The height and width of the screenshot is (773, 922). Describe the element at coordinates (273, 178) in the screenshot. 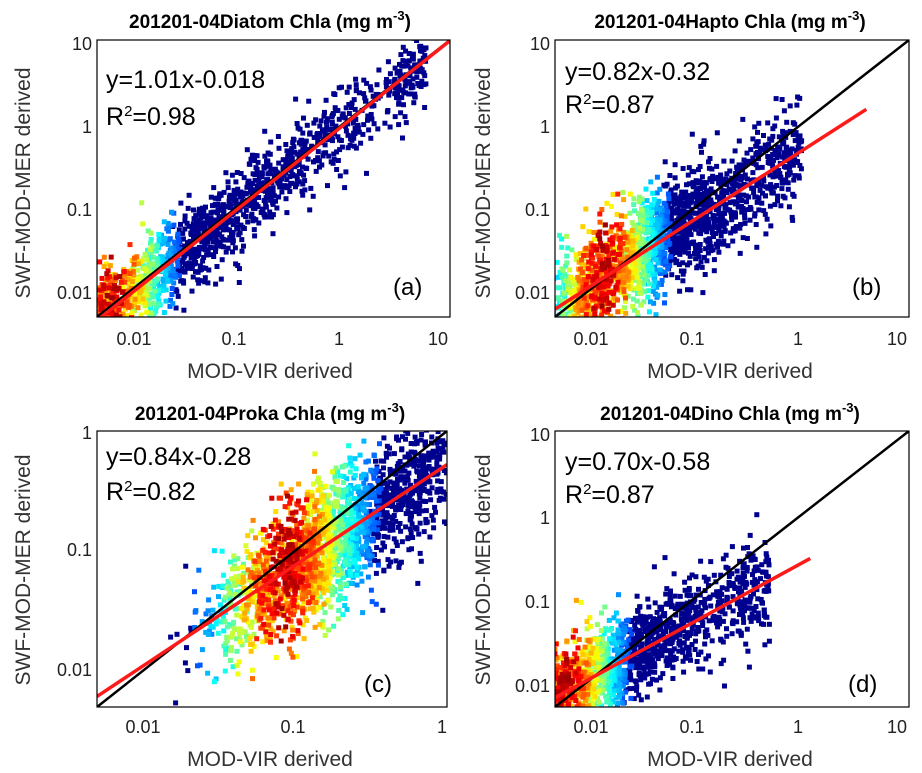

I see `axes-box` at that location.